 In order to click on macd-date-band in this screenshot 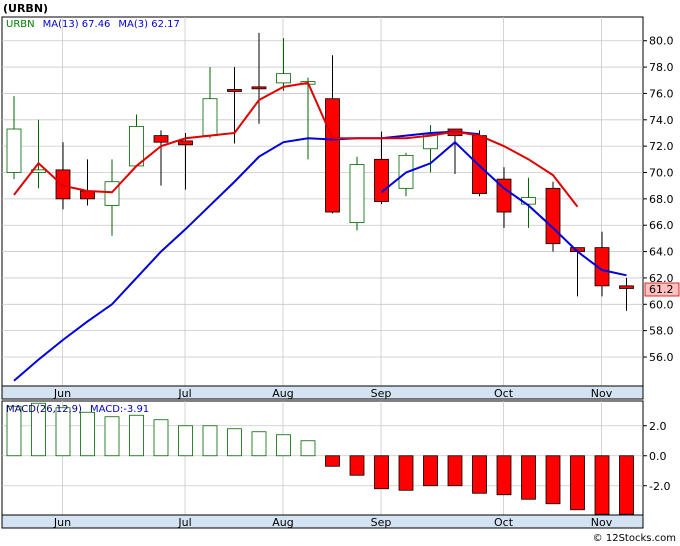, I will do `click(322, 521)`.